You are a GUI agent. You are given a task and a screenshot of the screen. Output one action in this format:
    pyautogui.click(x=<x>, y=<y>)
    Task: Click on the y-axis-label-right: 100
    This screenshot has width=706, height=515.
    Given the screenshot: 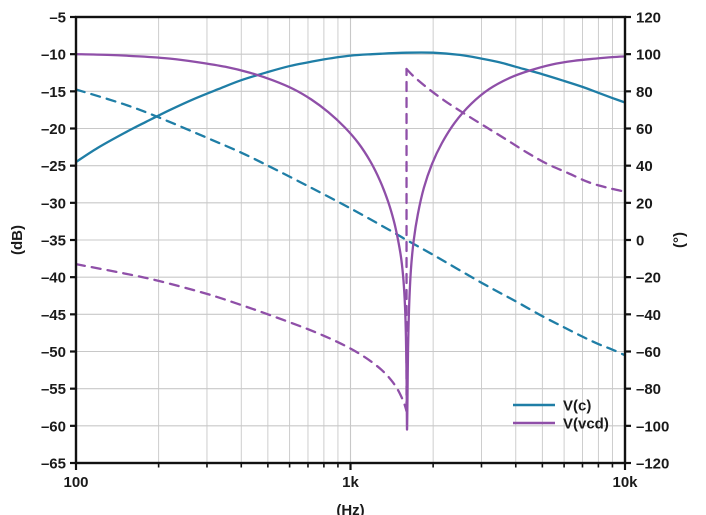 What is the action you would take?
    pyautogui.click(x=648, y=55)
    